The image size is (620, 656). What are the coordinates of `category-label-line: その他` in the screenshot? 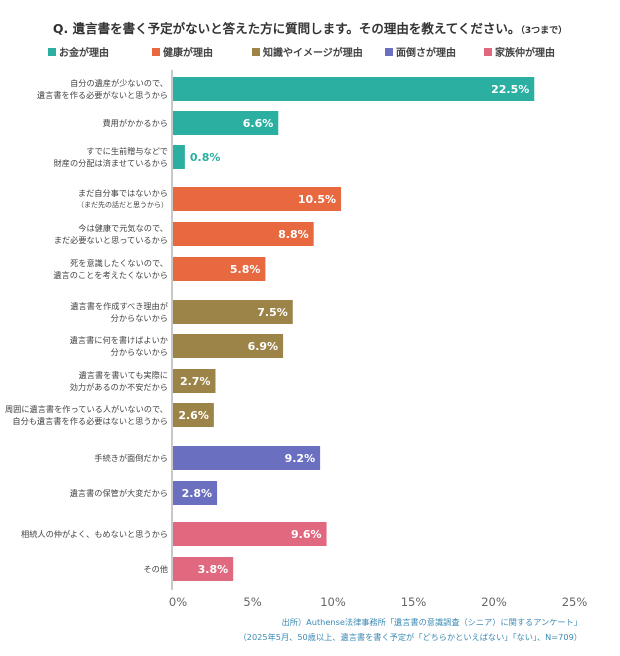 It's located at (155, 569).